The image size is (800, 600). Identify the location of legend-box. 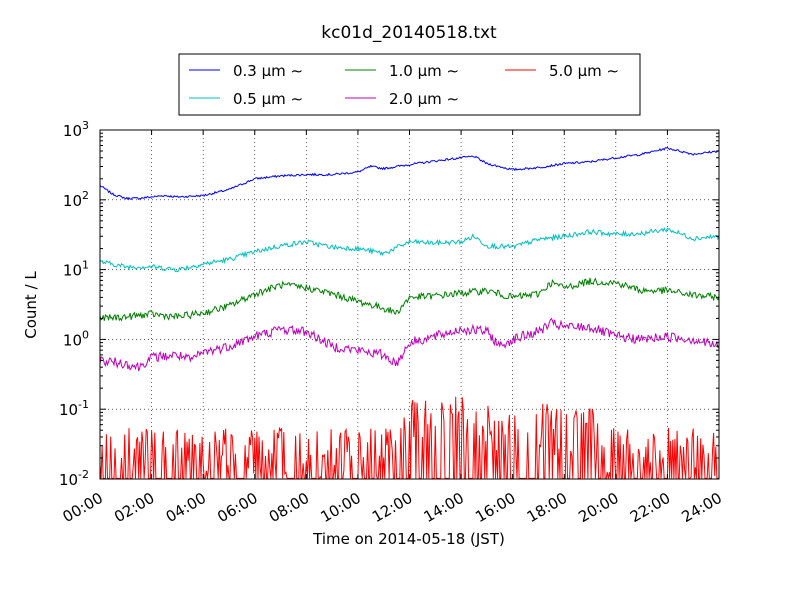
(409, 84).